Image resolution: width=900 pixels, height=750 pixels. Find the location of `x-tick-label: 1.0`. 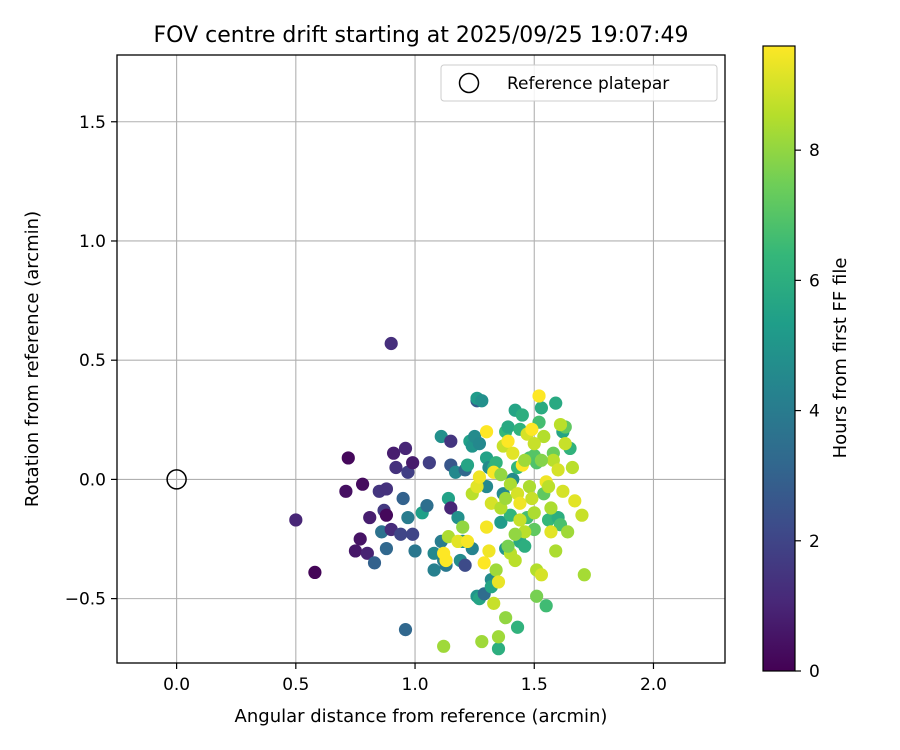

x-tick-label: 1.0 is located at coordinates (415, 685).